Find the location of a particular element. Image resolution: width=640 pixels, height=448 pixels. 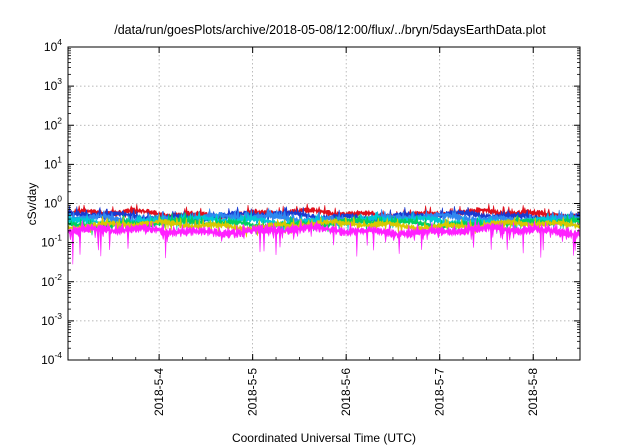

y-tick-label: 10³ is located at coordinates (53, 84).